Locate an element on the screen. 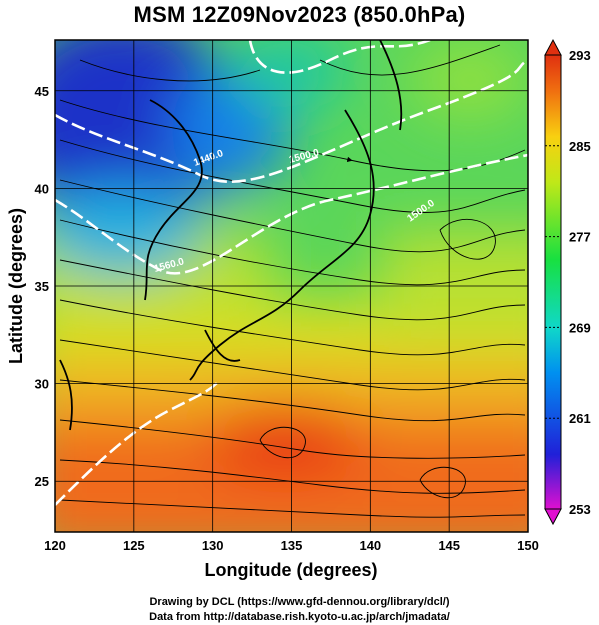  x-axis-title: Longitude (degrees) is located at coordinates (290, 570).